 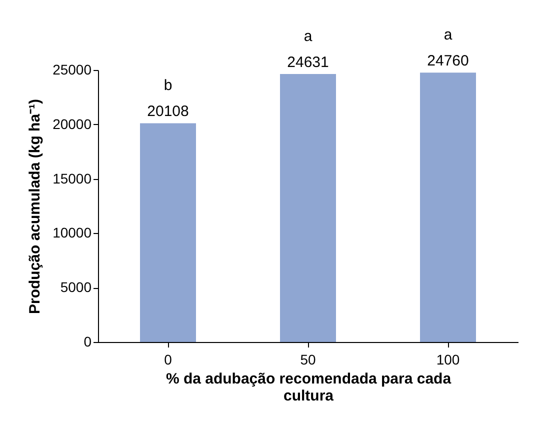 I want to click on y-tick-label: 5000, so click(x=76, y=287).